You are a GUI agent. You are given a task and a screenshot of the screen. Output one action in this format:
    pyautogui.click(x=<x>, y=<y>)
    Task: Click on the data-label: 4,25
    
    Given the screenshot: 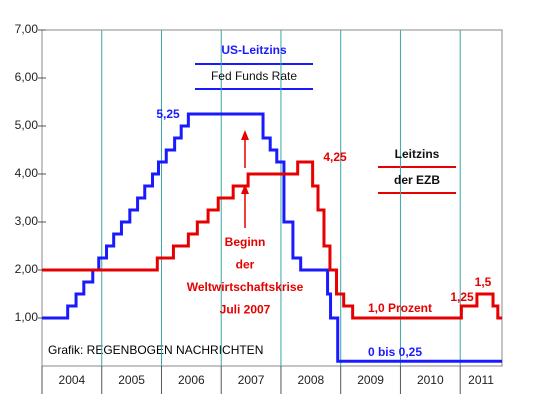 What is the action you would take?
    pyautogui.click(x=335, y=157)
    